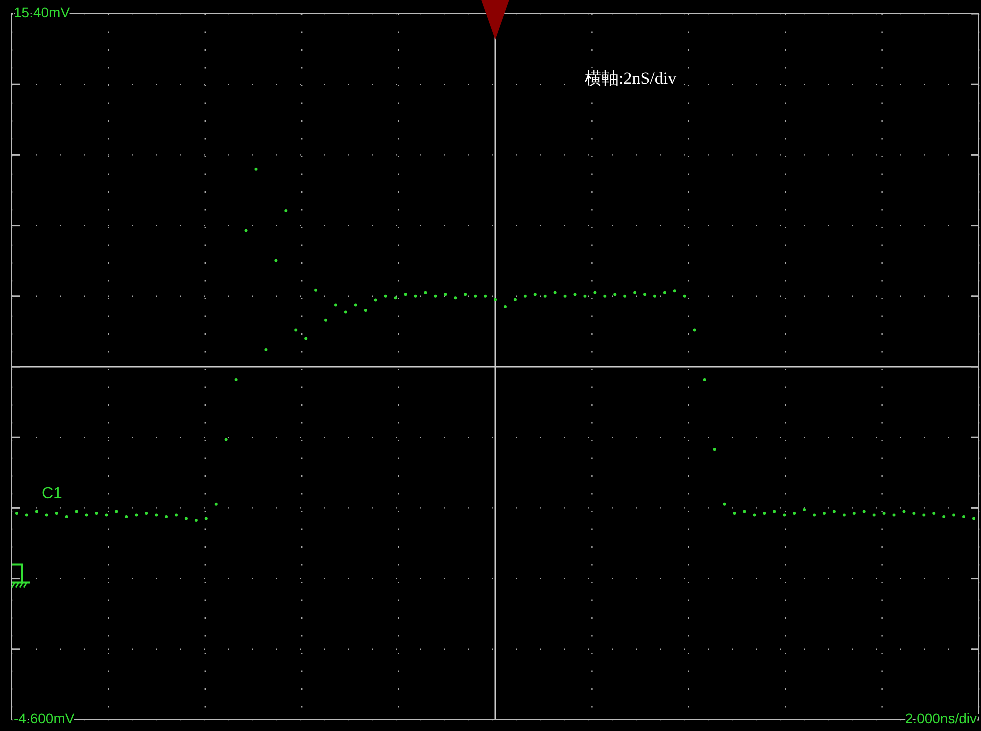 The height and width of the screenshot is (731, 981). Describe the element at coordinates (52, 493) in the screenshot. I see `annotation: C1` at that location.